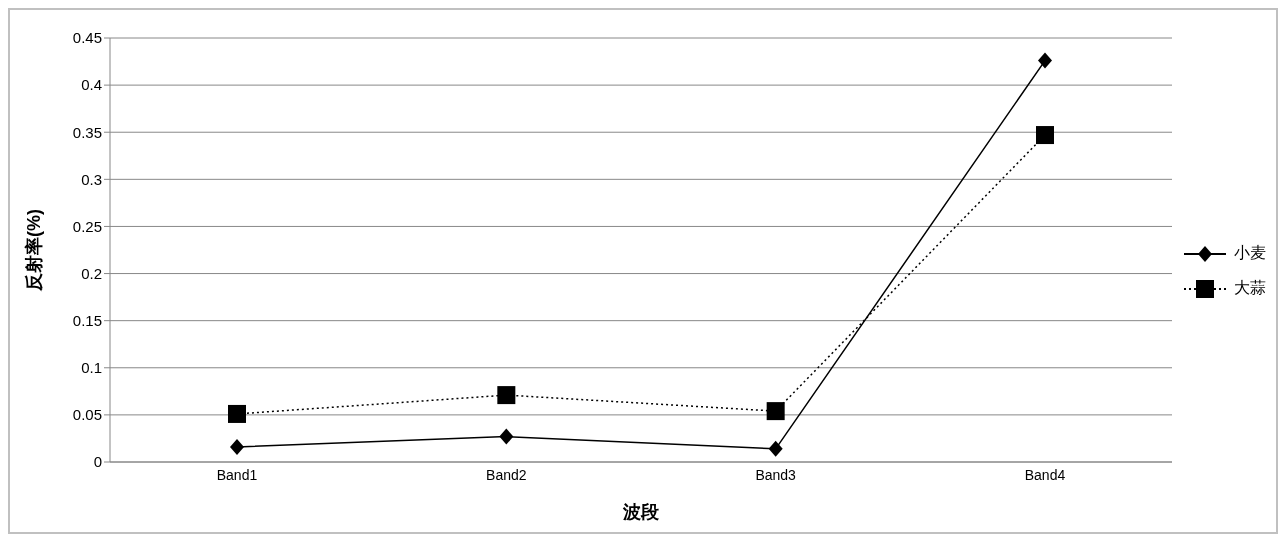  Describe the element at coordinates (641, 512) in the screenshot. I see `x-axis-title: 波段` at that location.